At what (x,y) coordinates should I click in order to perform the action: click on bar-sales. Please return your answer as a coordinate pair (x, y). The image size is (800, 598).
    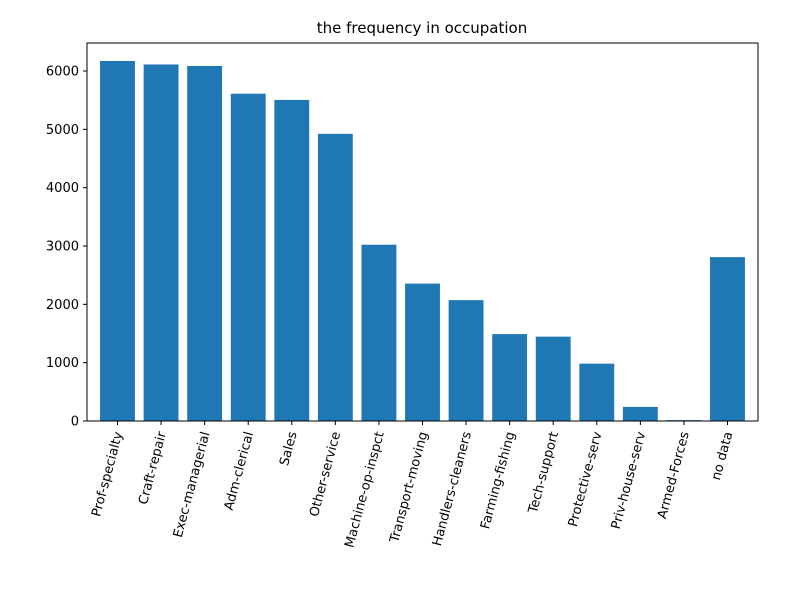
    Looking at the image, I should click on (292, 260).